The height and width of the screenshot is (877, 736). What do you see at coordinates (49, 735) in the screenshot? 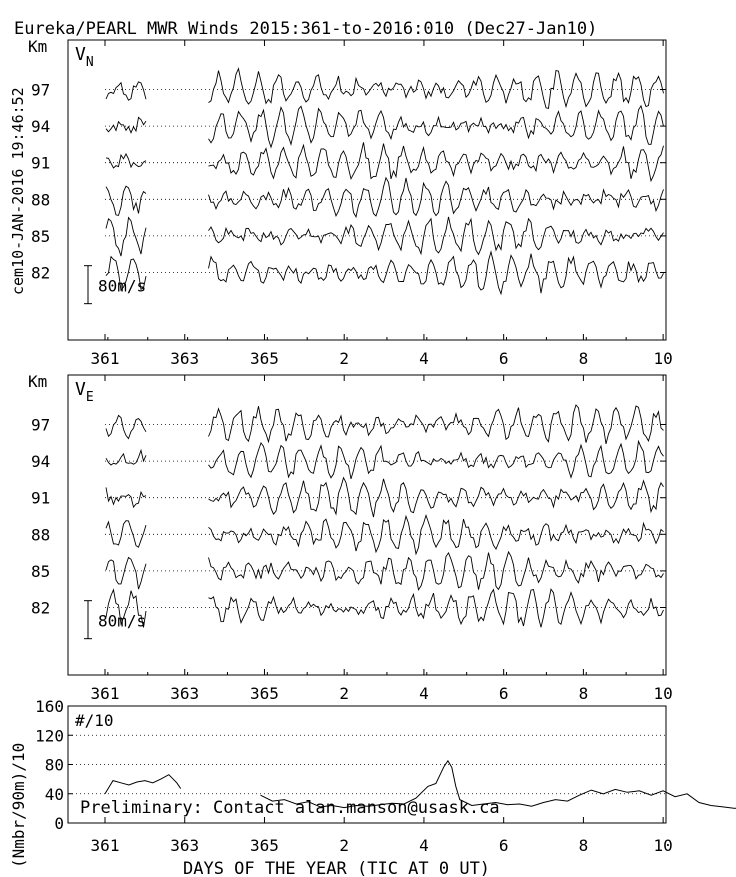
I see `count-tick-label: 120` at bounding box center [49, 735].